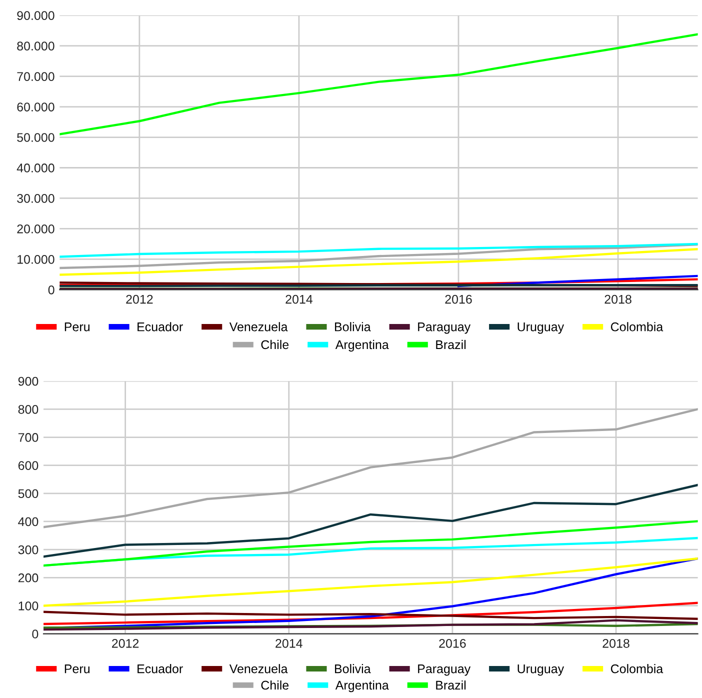 The image size is (702, 698). What do you see at coordinates (35, 107) in the screenshot?
I see `y-tick-label: 60.000` at bounding box center [35, 107].